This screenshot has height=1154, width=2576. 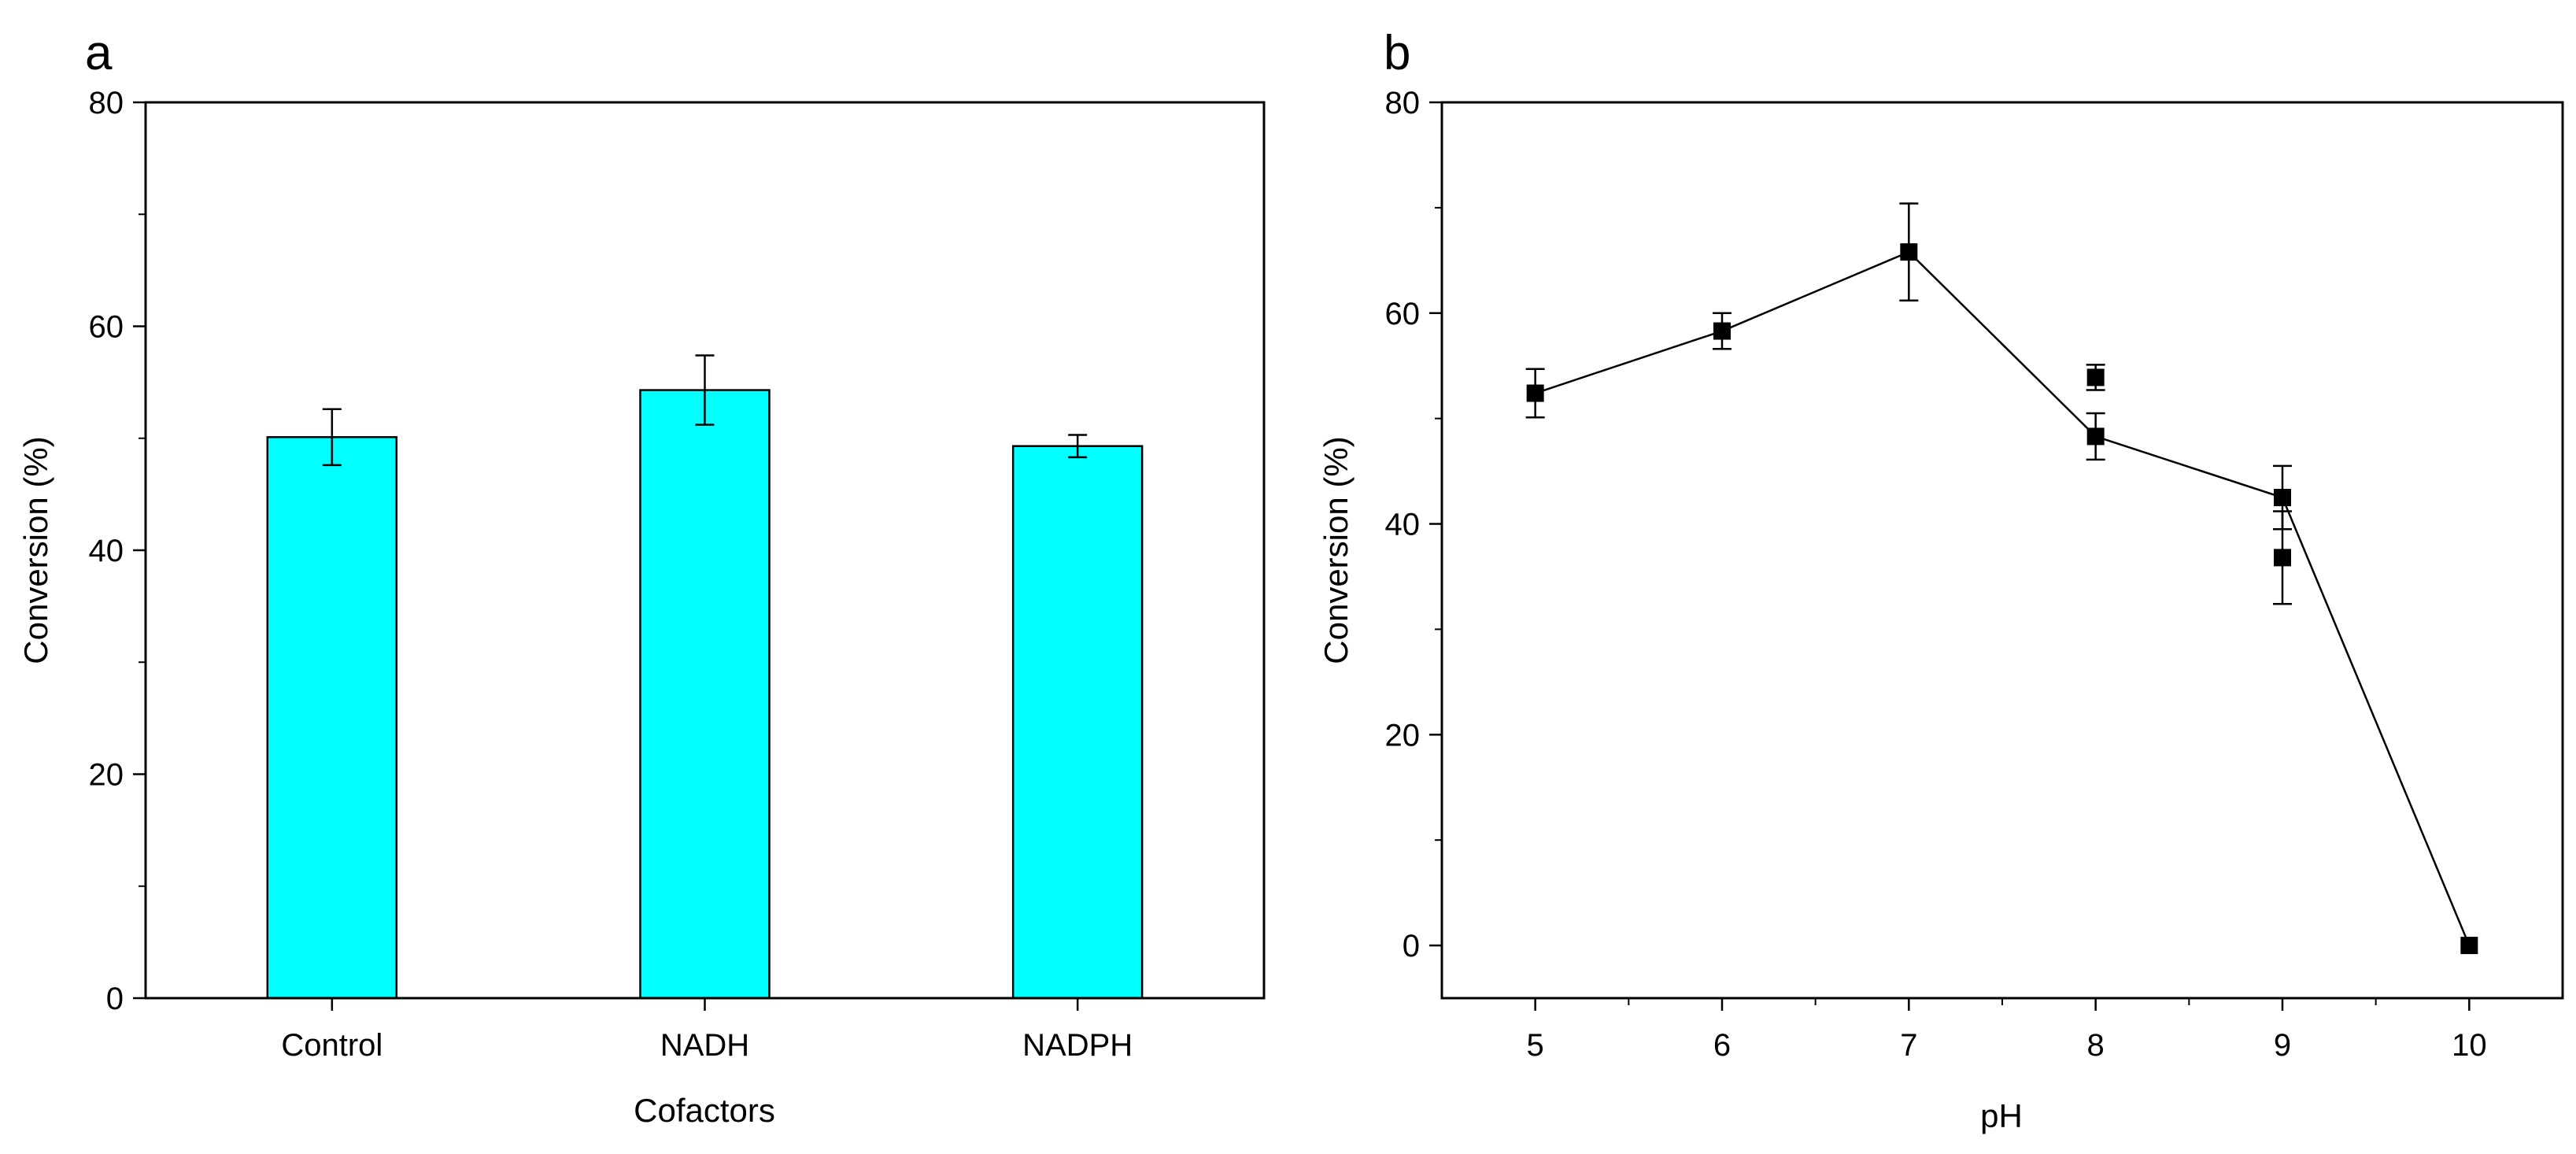 I want to click on x-tick-label-5: 5, so click(x=1535, y=1045).